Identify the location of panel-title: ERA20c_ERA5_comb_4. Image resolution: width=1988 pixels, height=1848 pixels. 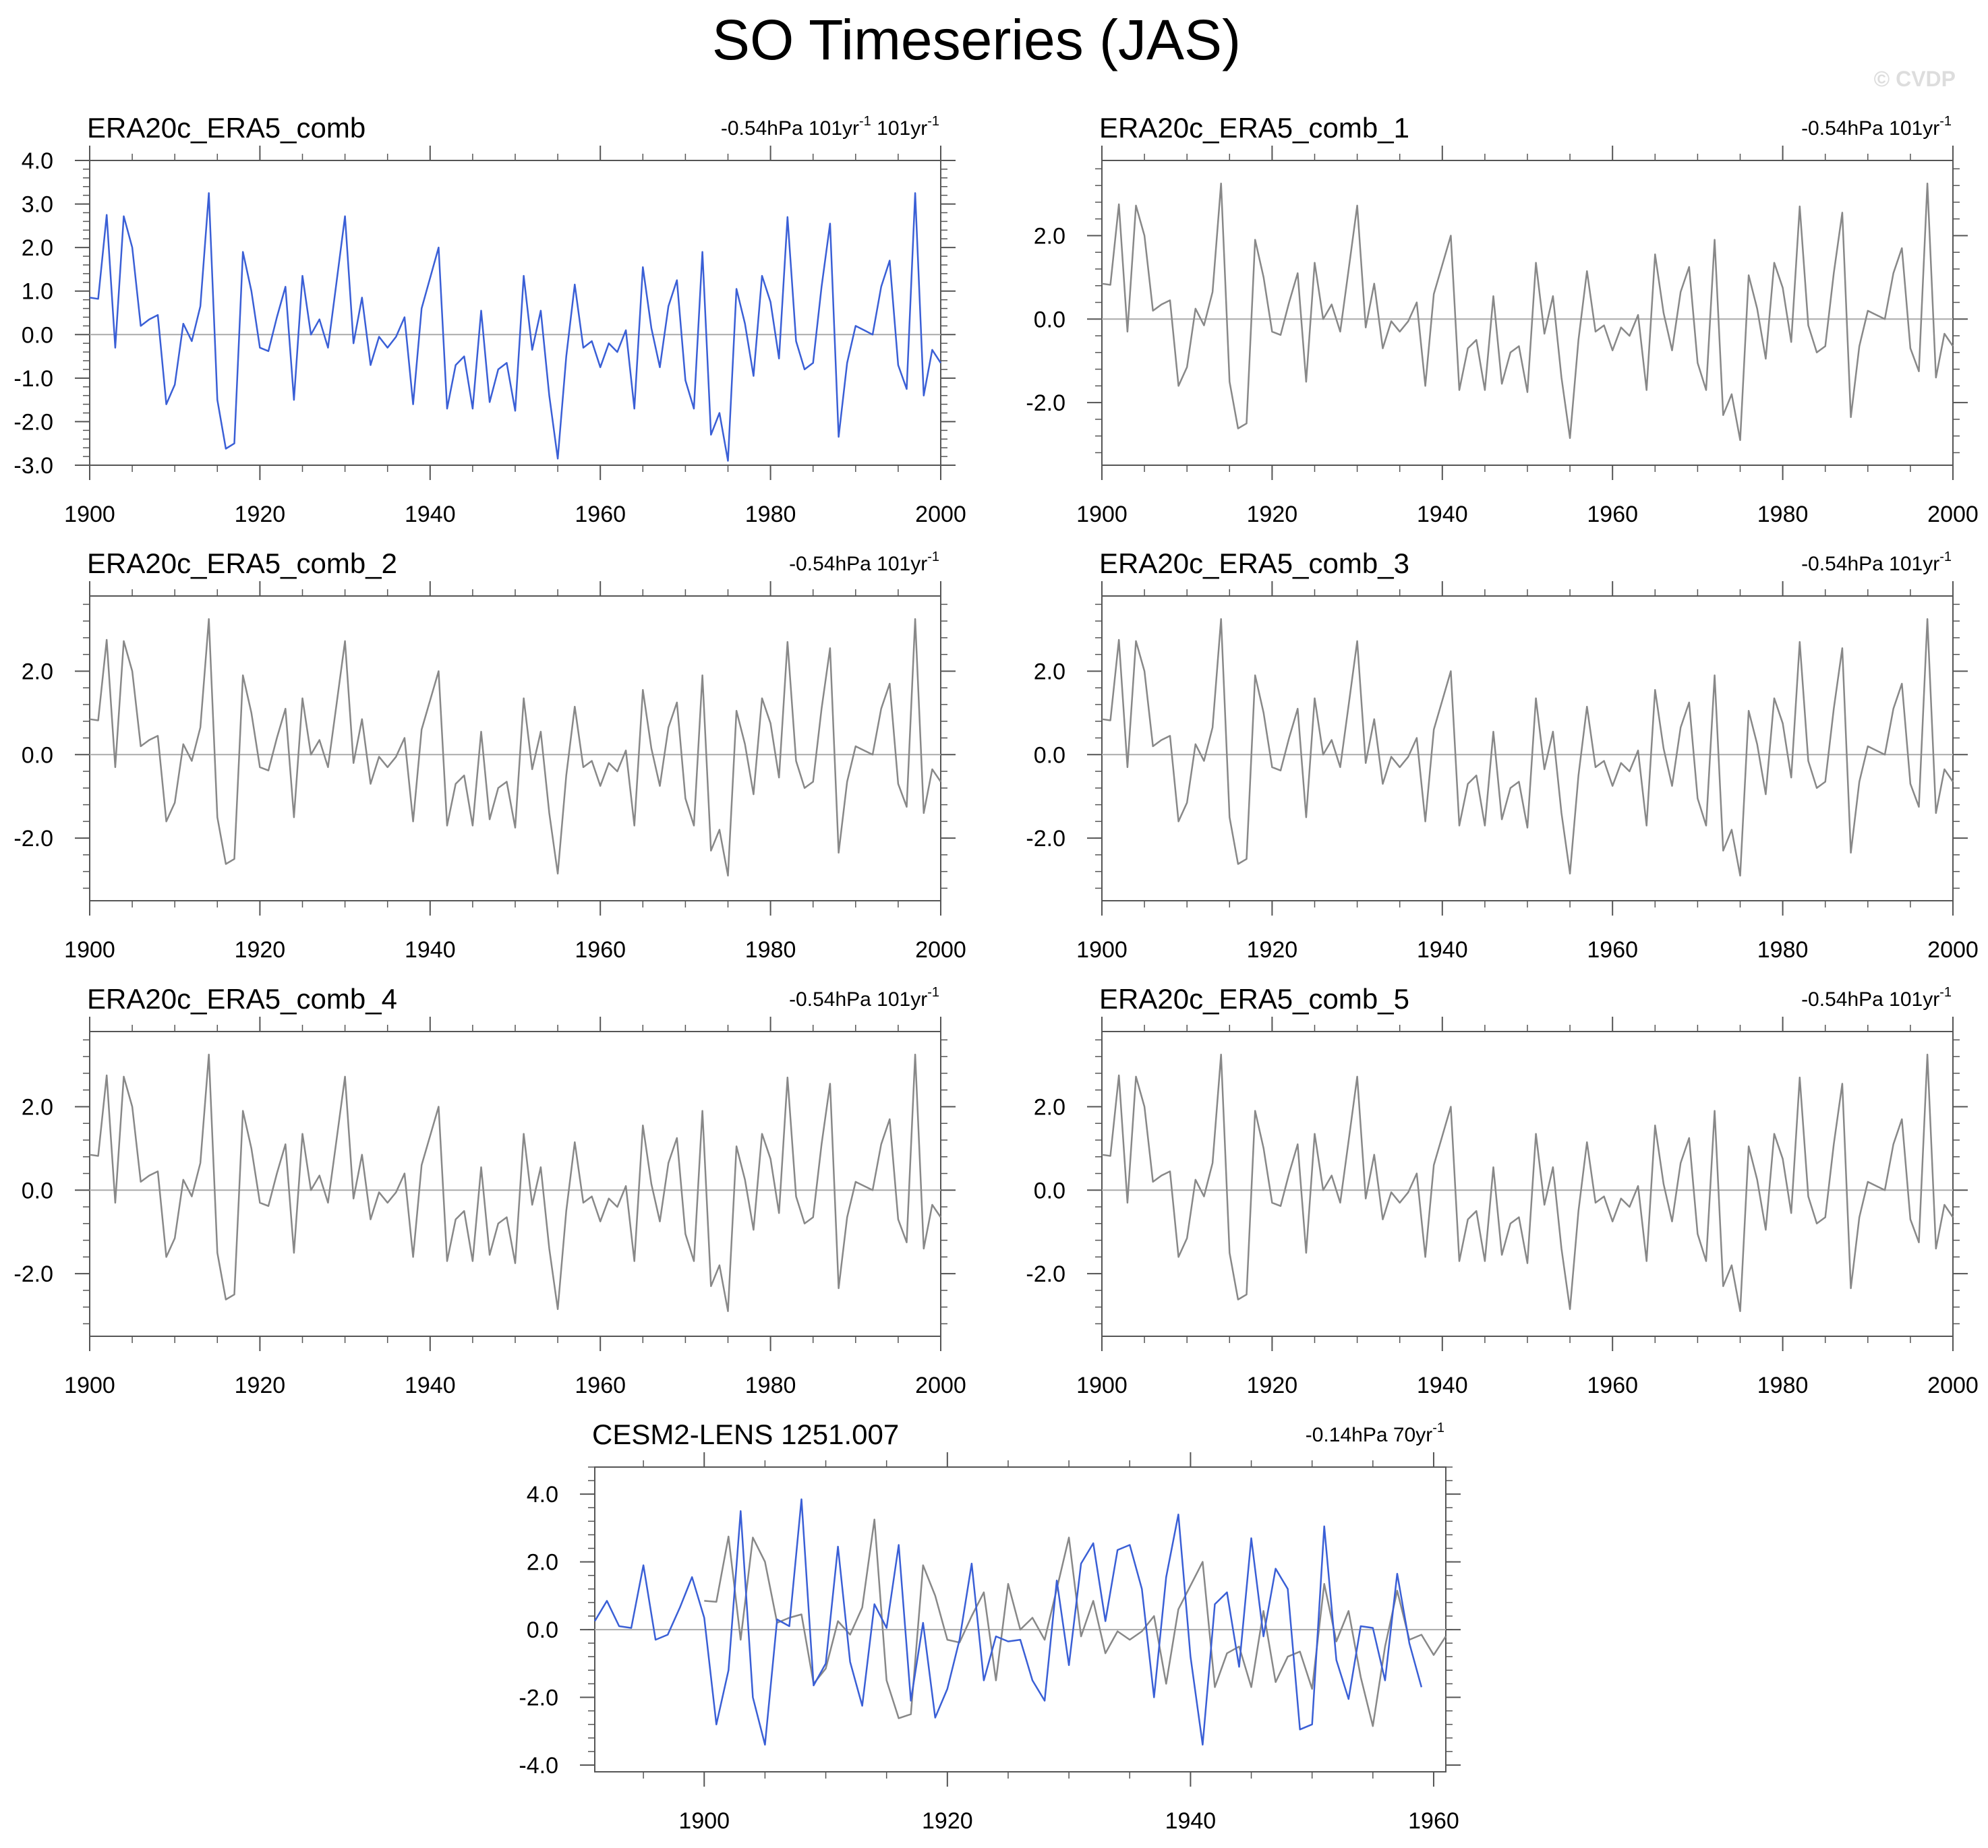
(242, 999).